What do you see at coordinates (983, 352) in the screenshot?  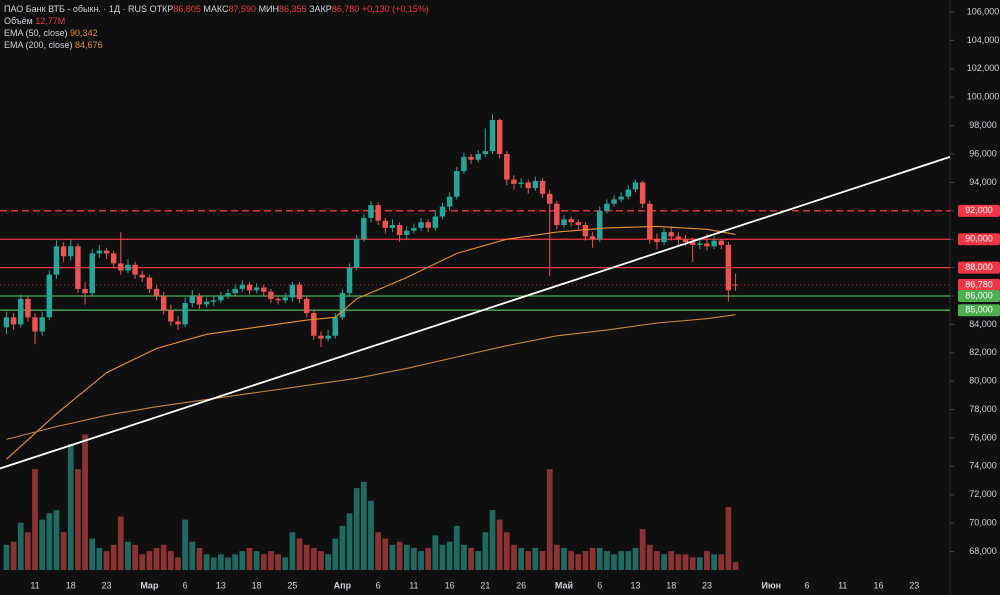 I see `y-tick-label: 82,000` at bounding box center [983, 352].